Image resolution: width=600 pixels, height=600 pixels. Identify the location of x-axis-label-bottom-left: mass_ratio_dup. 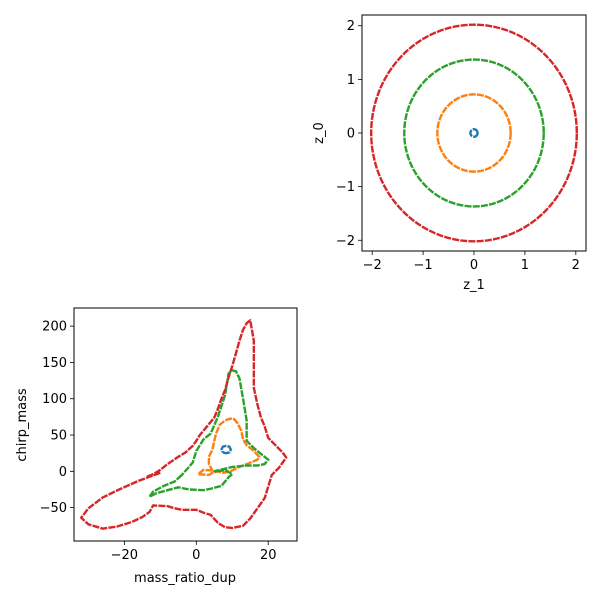
(185, 578).